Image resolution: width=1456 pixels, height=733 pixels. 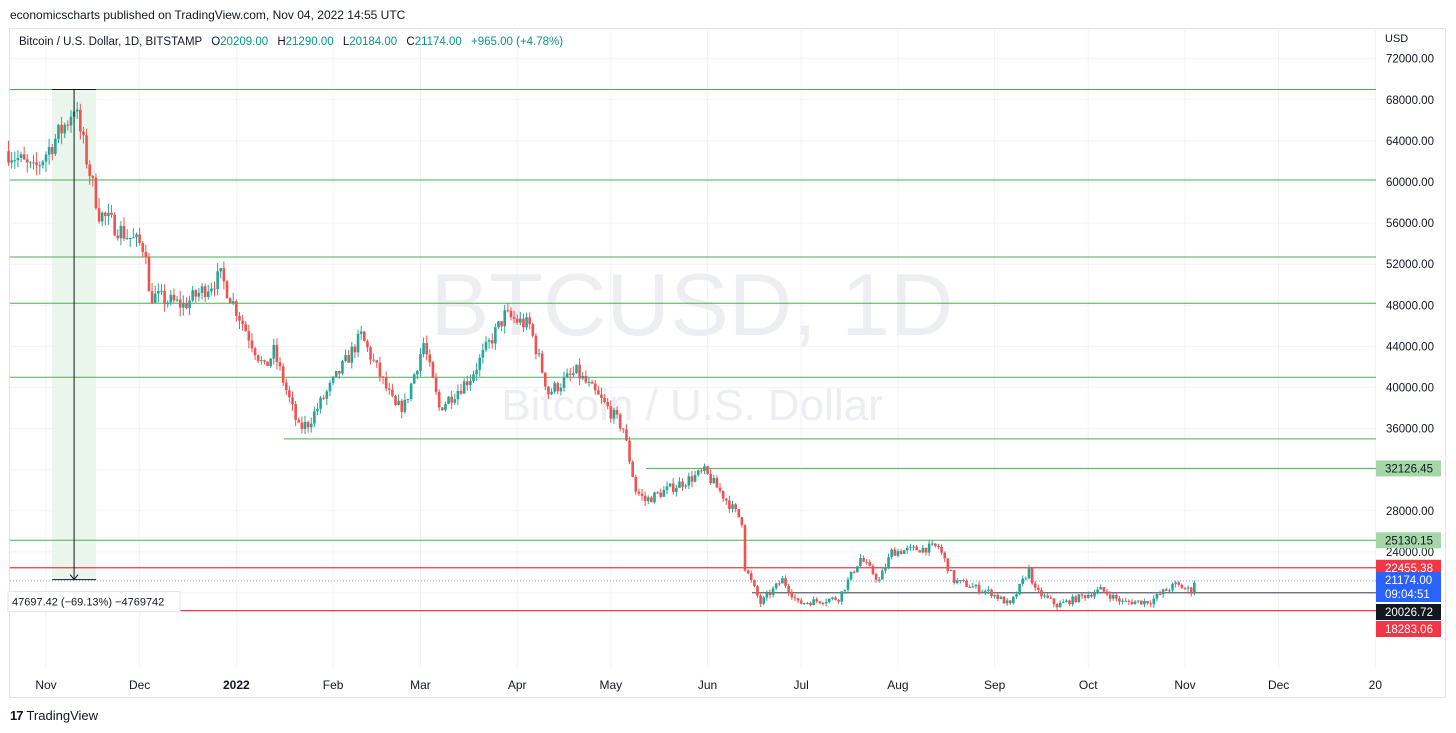 What do you see at coordinates (1088, 685) in the screenshot?
I see `x-tick-label: Oct` at bounding box center [1088, 685].